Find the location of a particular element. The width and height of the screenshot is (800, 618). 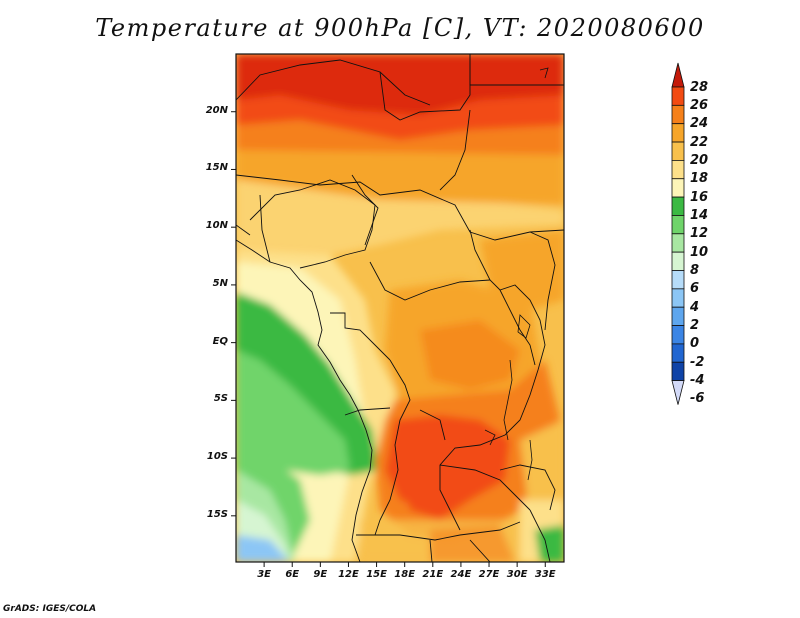

lon-tick-label: 33E is located at coordinates (545, 574).